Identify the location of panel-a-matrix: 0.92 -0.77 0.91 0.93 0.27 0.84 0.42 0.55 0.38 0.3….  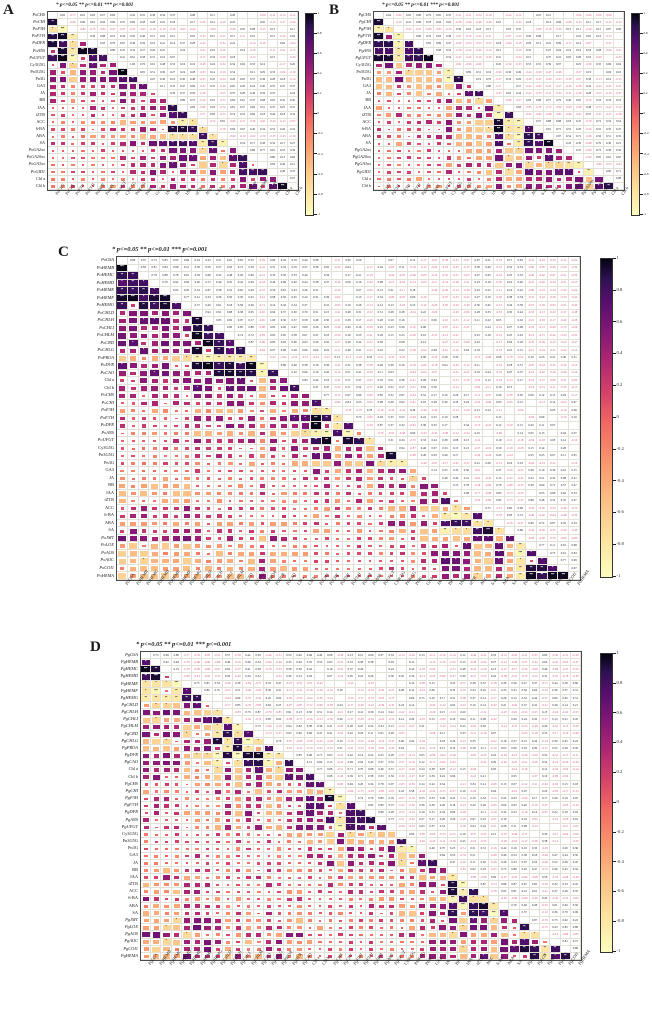
(173, 101).